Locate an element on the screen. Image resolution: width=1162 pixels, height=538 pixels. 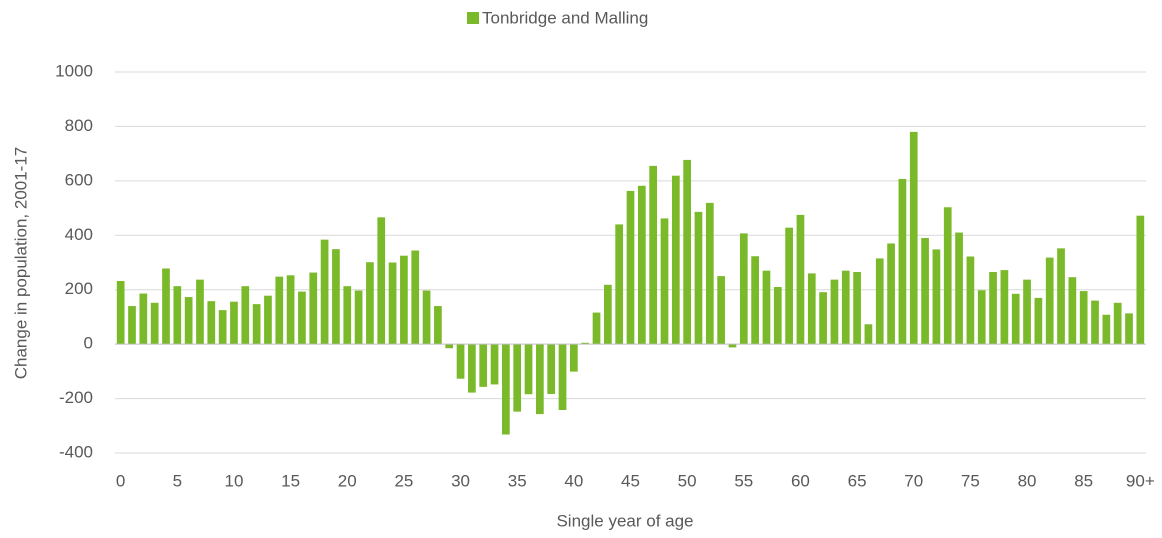
x-tick-label: 65 is located at coordinates (857, 480).